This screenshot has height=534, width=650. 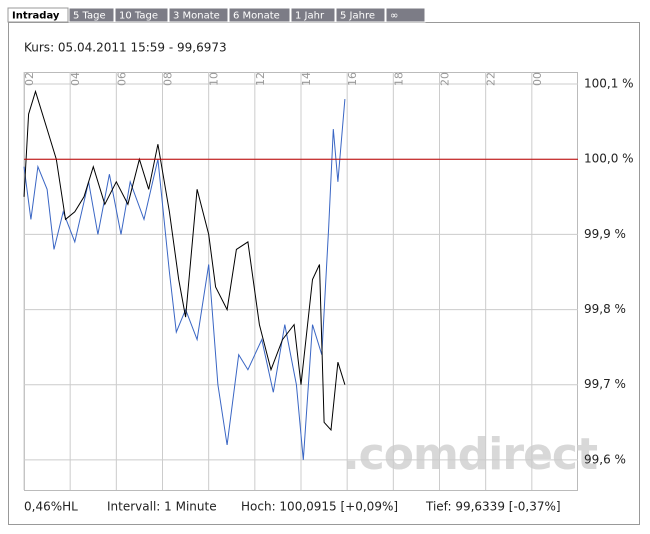 I want to click on footer-text: 0,46%HL, so click(x=51, y=507).